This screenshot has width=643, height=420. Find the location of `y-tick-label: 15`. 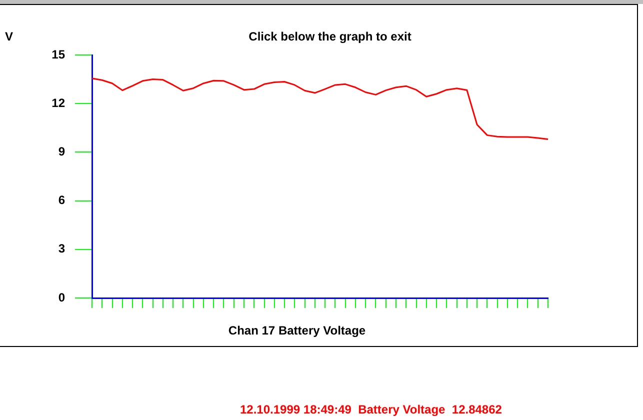

y-tick-label: 15 is located at coordinates (59, 54).